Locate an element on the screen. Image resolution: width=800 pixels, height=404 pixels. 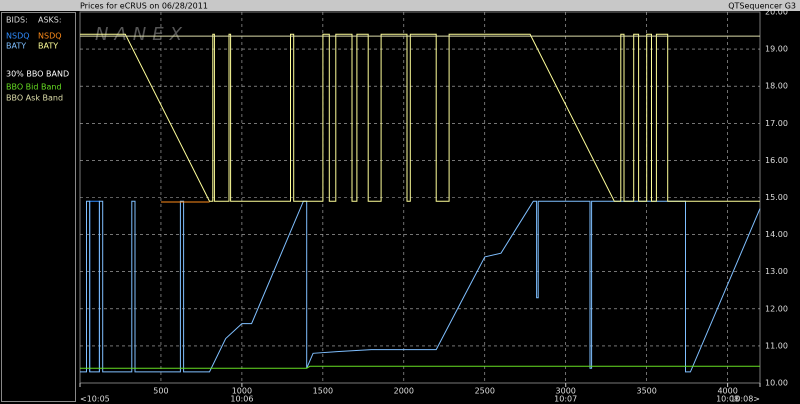
y-tick-label: 14.00 is located at coordinates (776, 234).